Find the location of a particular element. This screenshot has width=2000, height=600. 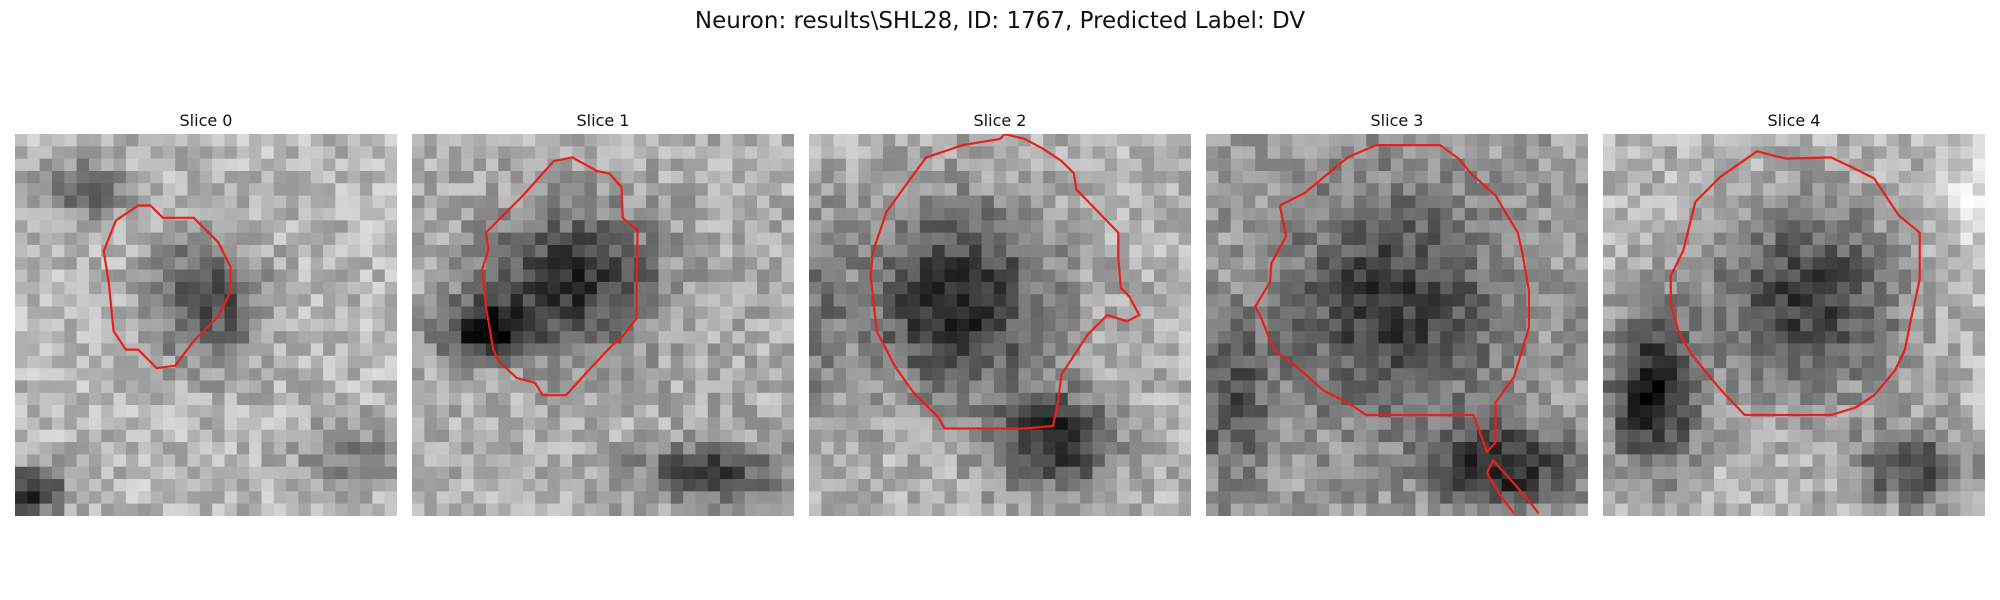

slice-title-1: Slice 1 is located at coordinates (603, 120).